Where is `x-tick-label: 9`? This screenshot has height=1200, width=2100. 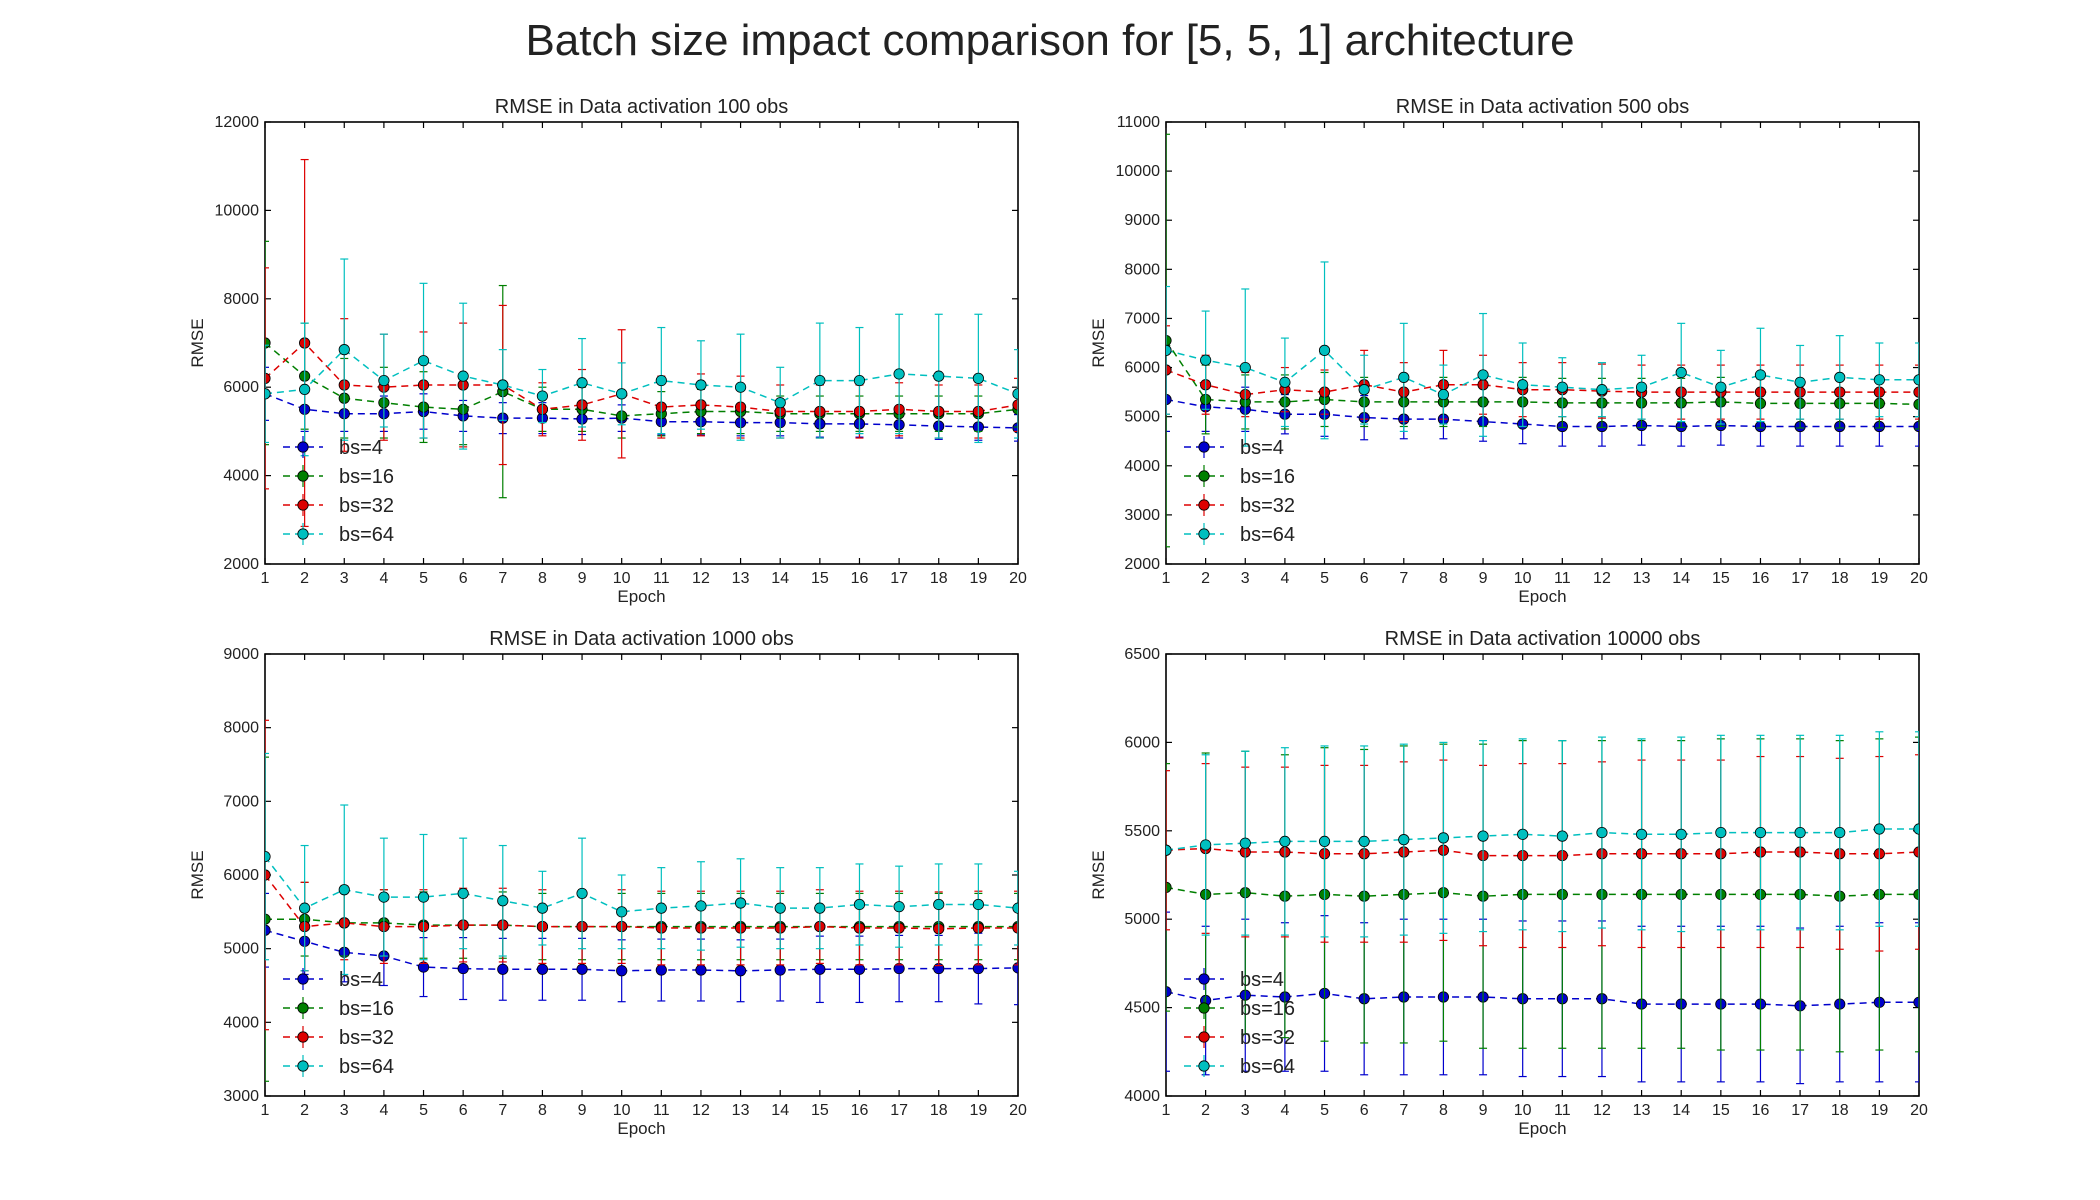 x-tick-label: 9 is located at coordinates (1483, 578).